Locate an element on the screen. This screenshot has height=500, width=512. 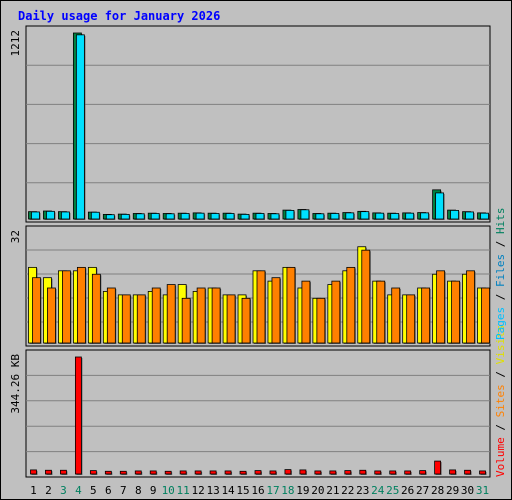
day-label-11: 11 is located at coordinates (183, 490).